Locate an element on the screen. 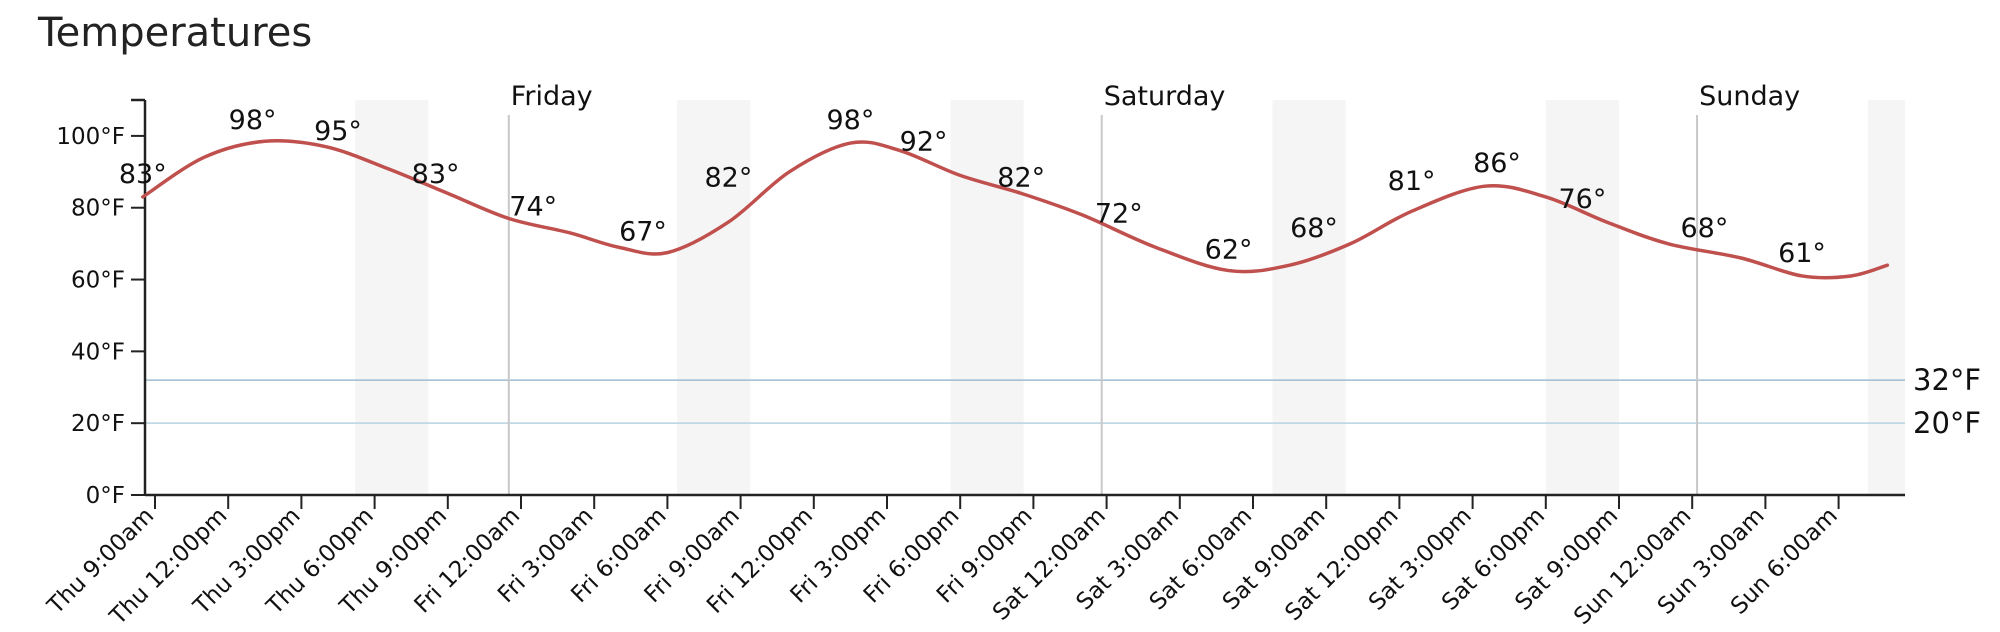 This screenshot has height=632, width=2000. reference-lines: 32°F 20°F is located at coordinates (1063, 401).